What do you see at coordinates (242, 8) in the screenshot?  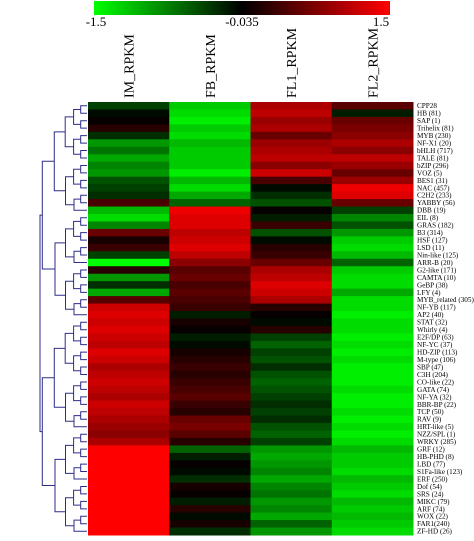 I see `colorbar` at bounding box center [242, 8].